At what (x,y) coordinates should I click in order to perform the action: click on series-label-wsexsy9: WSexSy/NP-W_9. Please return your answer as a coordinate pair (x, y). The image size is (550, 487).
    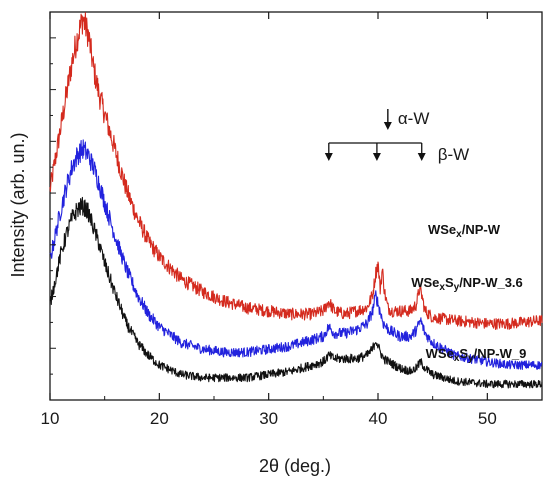
    Looking at the image, I should click on (476, 355).